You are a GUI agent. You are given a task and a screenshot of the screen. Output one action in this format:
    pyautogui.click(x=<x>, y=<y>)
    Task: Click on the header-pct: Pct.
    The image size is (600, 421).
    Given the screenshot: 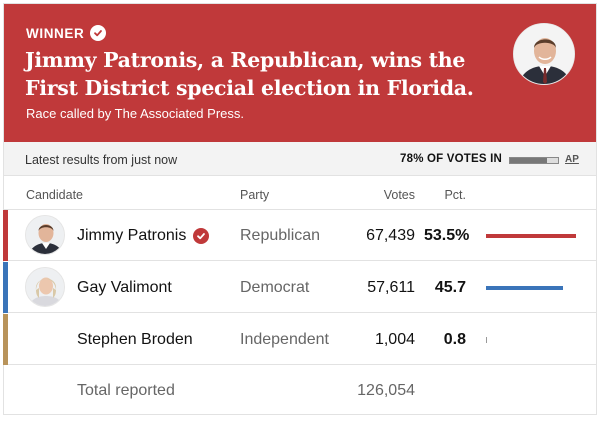 What is the action you would take?
    pyautogui.click(x=455, y=195)
    